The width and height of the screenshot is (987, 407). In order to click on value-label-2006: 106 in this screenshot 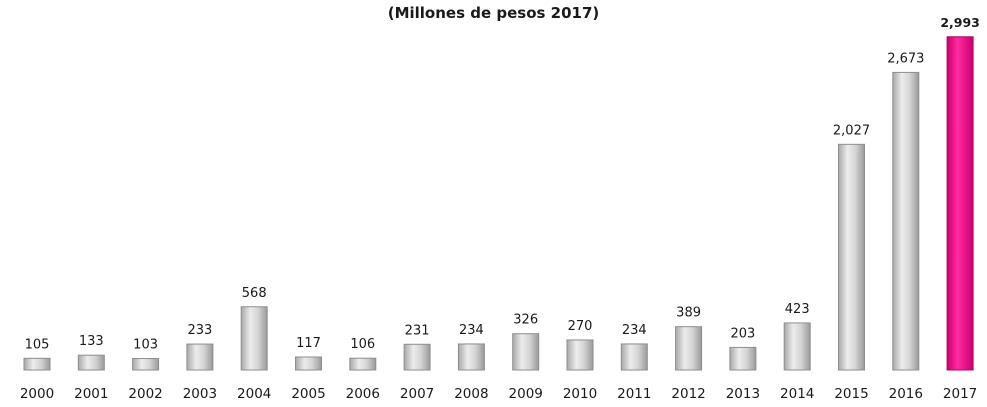, I will do `click(362, 344)`.